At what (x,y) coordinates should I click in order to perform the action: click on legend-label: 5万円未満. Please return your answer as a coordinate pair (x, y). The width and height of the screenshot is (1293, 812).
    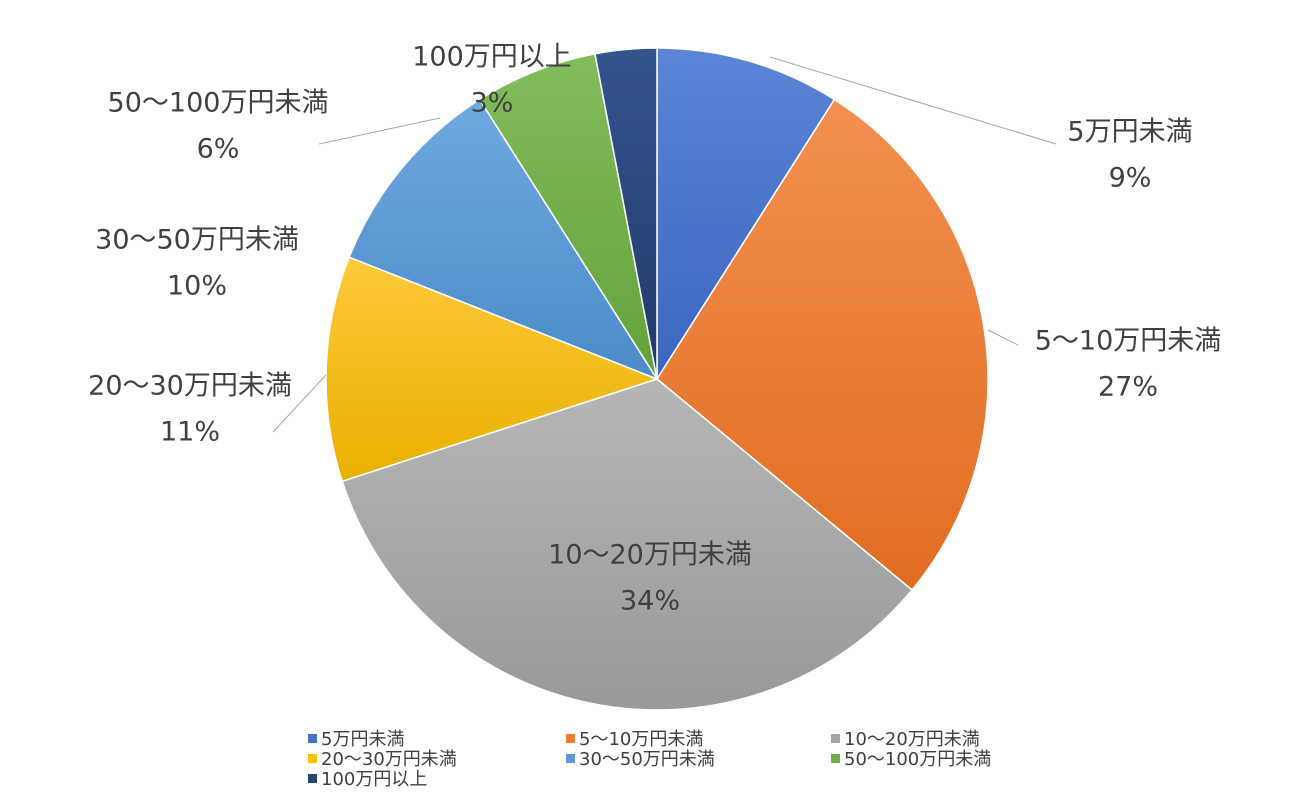
    Looking at the image, I should click on (363, 739).